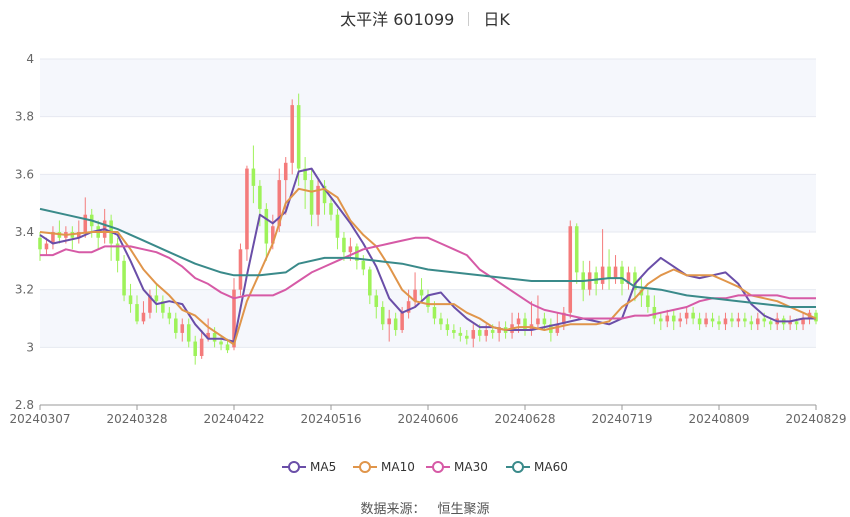  I want to click on y-tick-label: 3.8, so click(24, 117).